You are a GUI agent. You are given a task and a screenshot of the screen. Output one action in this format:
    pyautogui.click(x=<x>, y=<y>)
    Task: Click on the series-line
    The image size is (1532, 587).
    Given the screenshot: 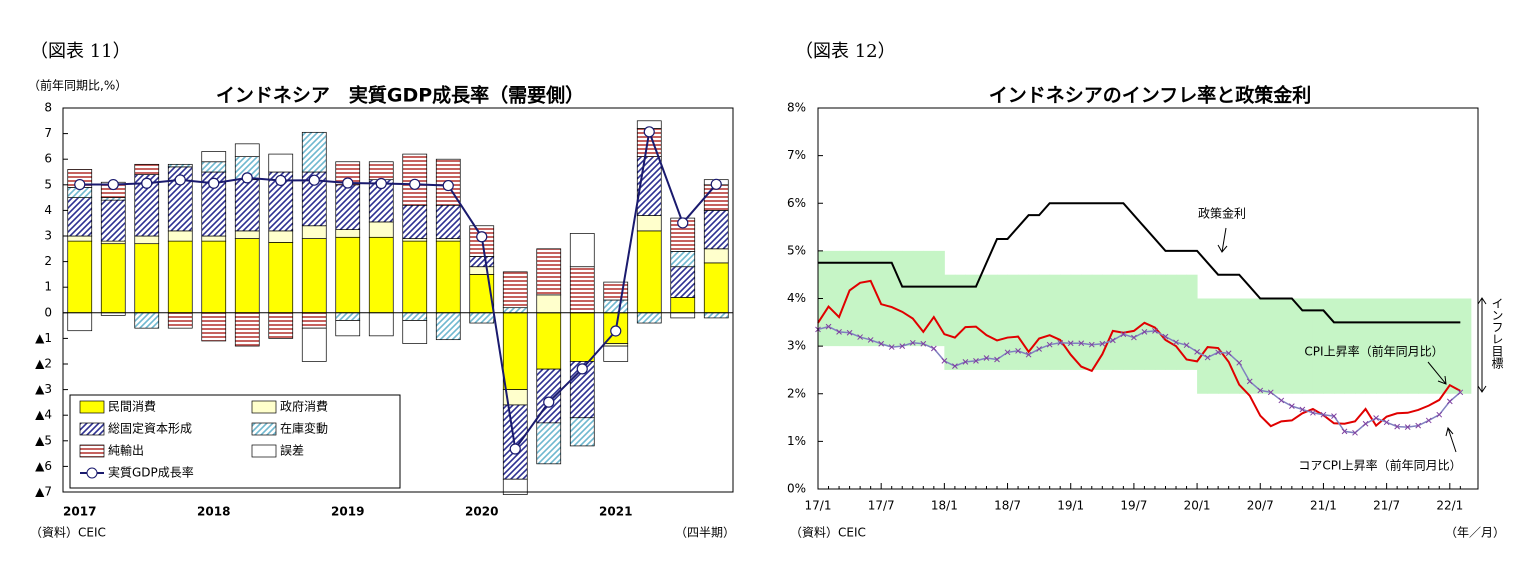 What is the action you would take?
    pyautogui.click(x=1139, y=353)
    